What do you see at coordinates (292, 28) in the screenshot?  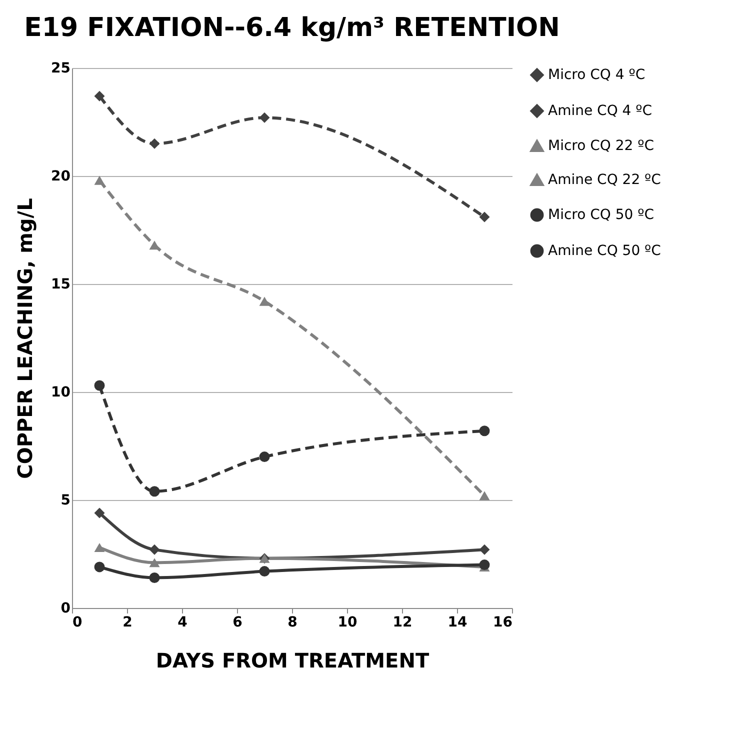 I see `chart-title: E19 FIXATION--6.4 kg/m³ RETENTION` at bounding box center [292, 28].